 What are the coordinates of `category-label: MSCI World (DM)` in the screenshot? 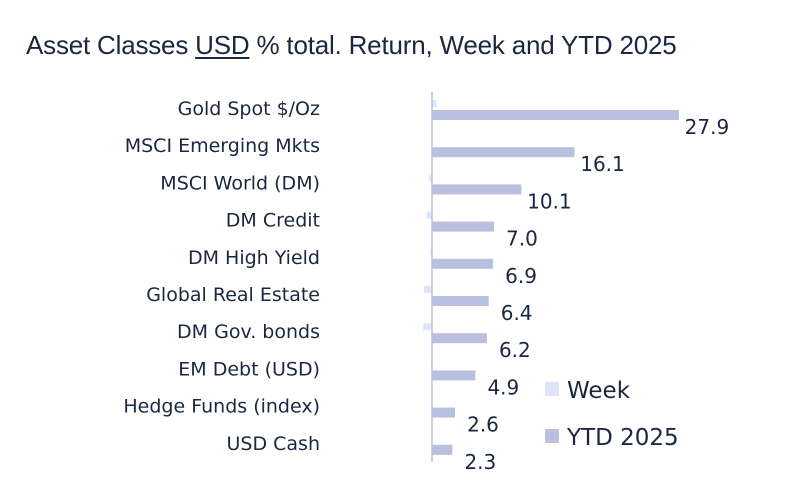 It's located at (240, 183).